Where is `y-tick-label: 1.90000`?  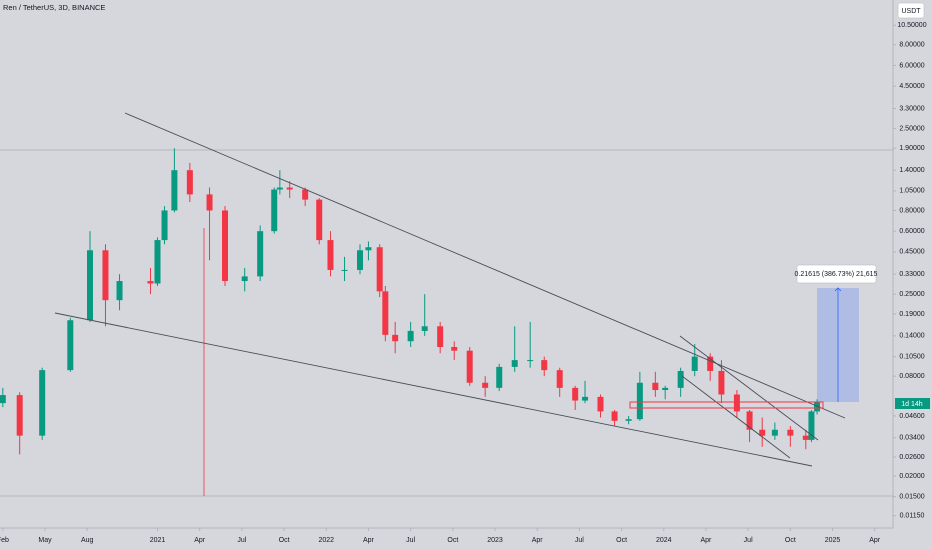
y-tick-label: 1.90000 is located at coordinates (911, 148).